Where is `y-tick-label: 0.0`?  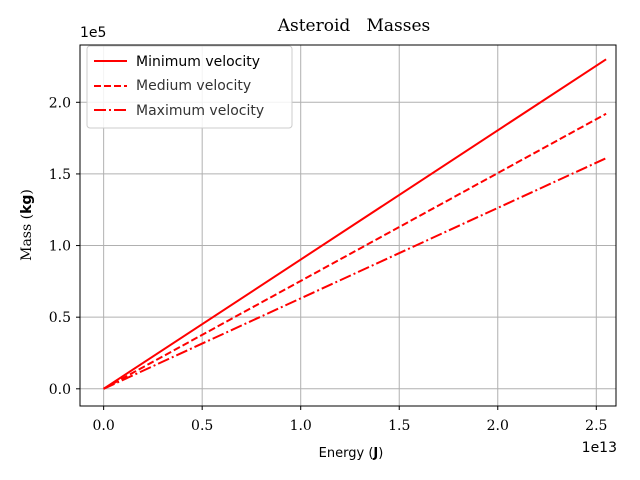
y-tick-label: 0.0 is located at coordinates (60, 390).